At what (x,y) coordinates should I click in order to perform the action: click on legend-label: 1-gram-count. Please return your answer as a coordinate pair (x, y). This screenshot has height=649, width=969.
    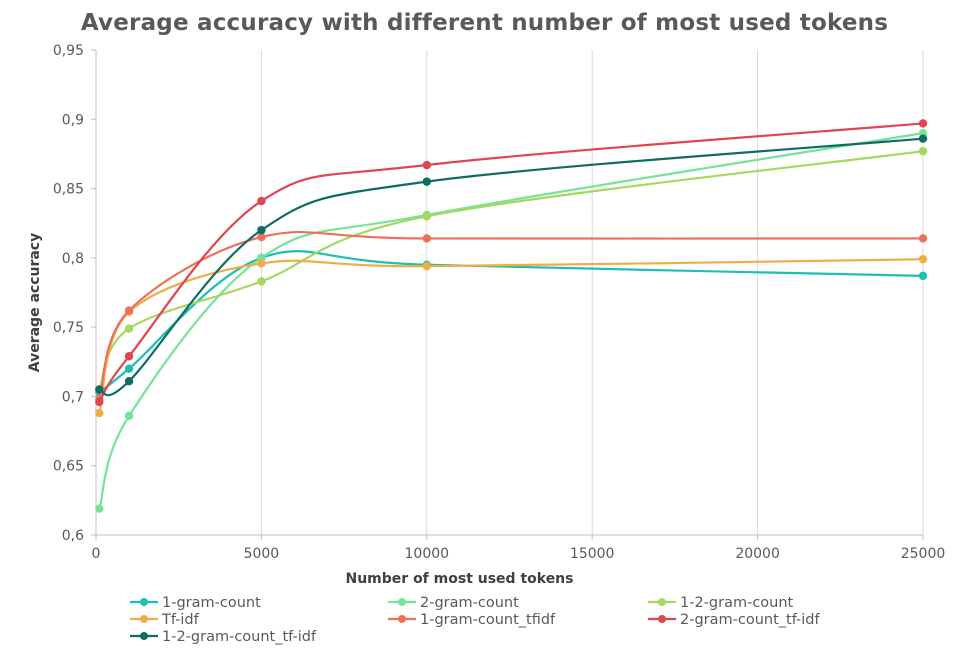
    Looking at the image, I should click on (211, 603).